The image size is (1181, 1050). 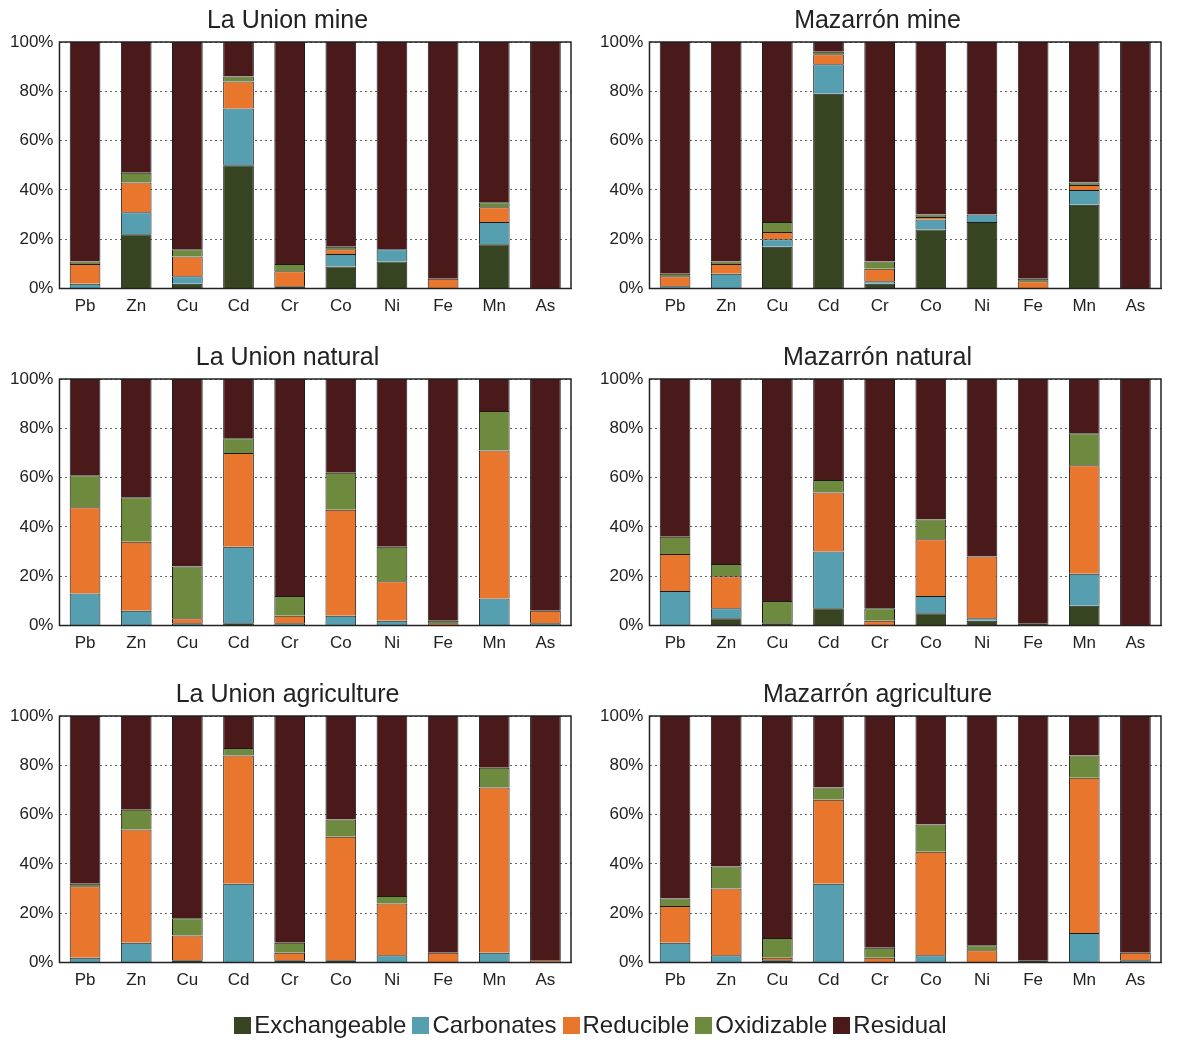 What do you see at coordinates (287, 18) in the screenshot?
I see `chart-title: La Union mine` at bounding box center [287, 18].